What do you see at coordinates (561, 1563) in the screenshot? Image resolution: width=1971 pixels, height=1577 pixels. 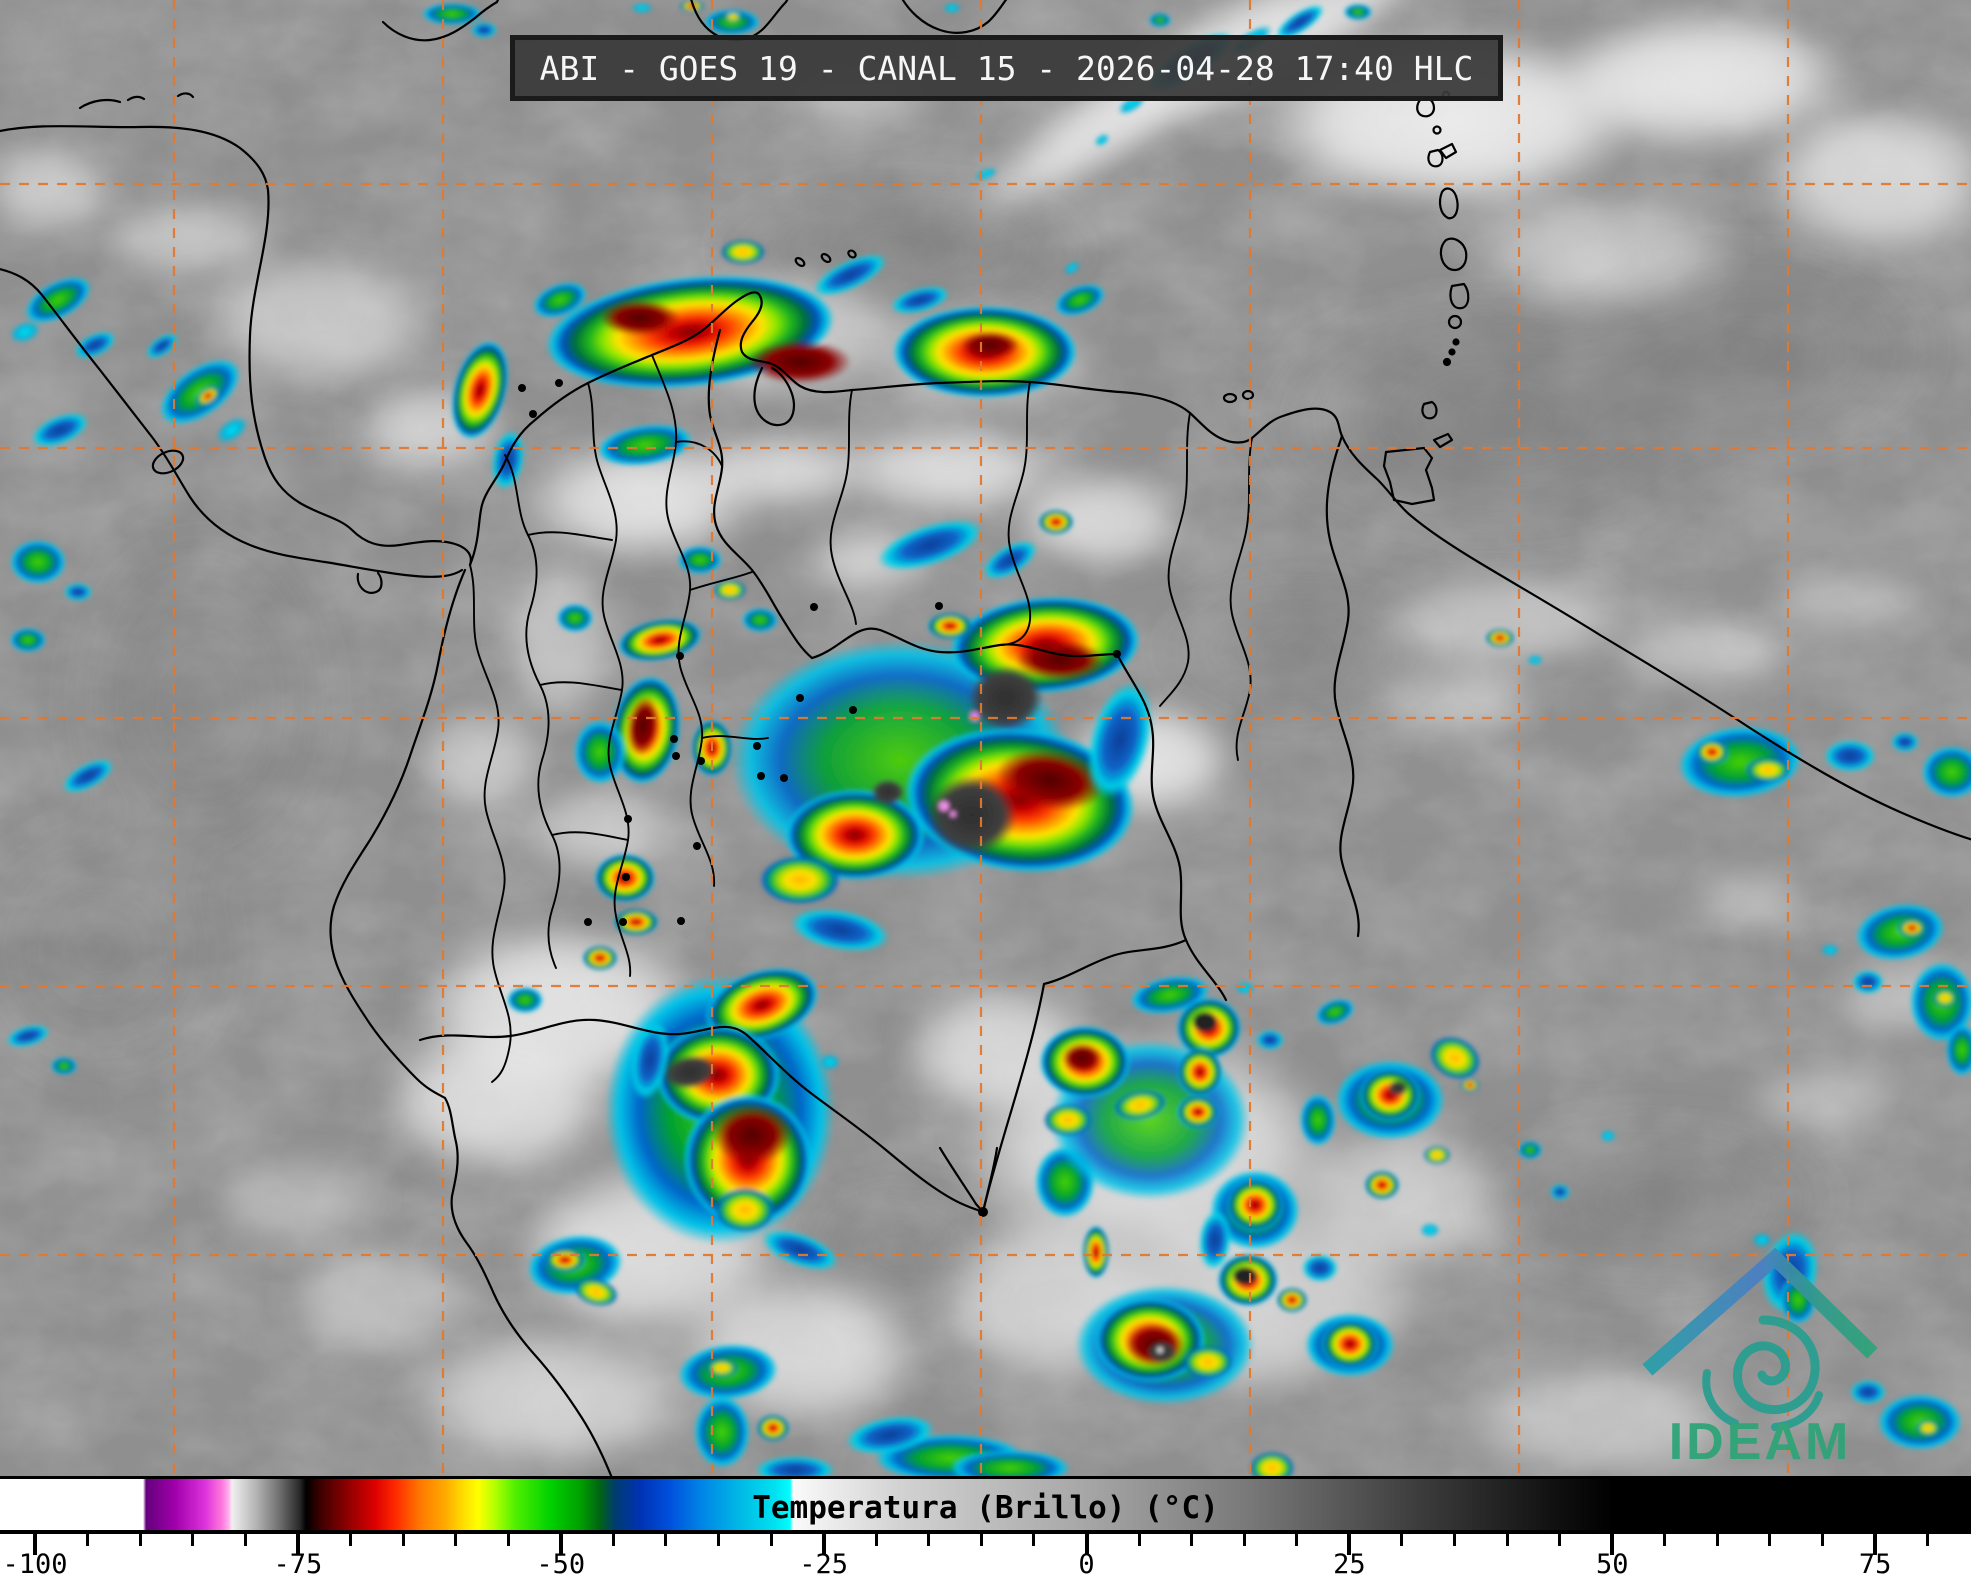 I see `colorbar-tick-label: -50` at bounding box center [561, 1563].